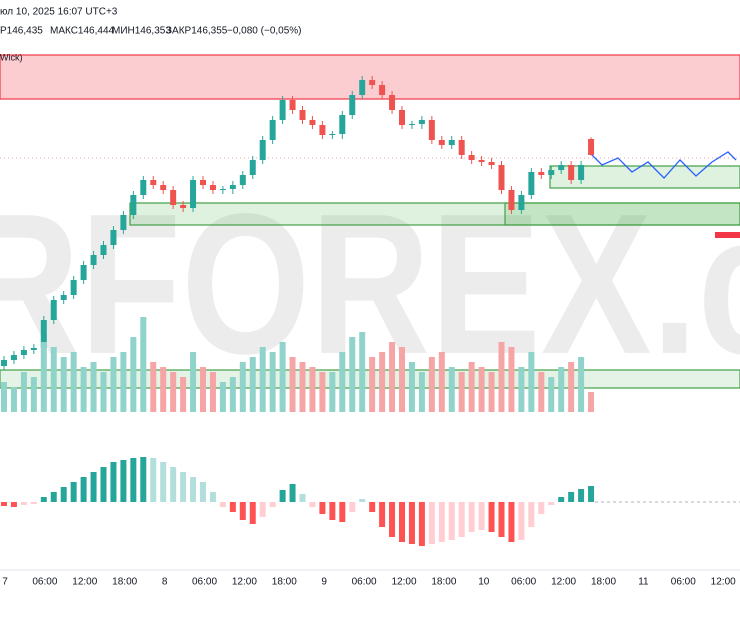  Describe the element at coordinates (5, 582) in the screenshot. I see `x-tick-label: 7` at that location.